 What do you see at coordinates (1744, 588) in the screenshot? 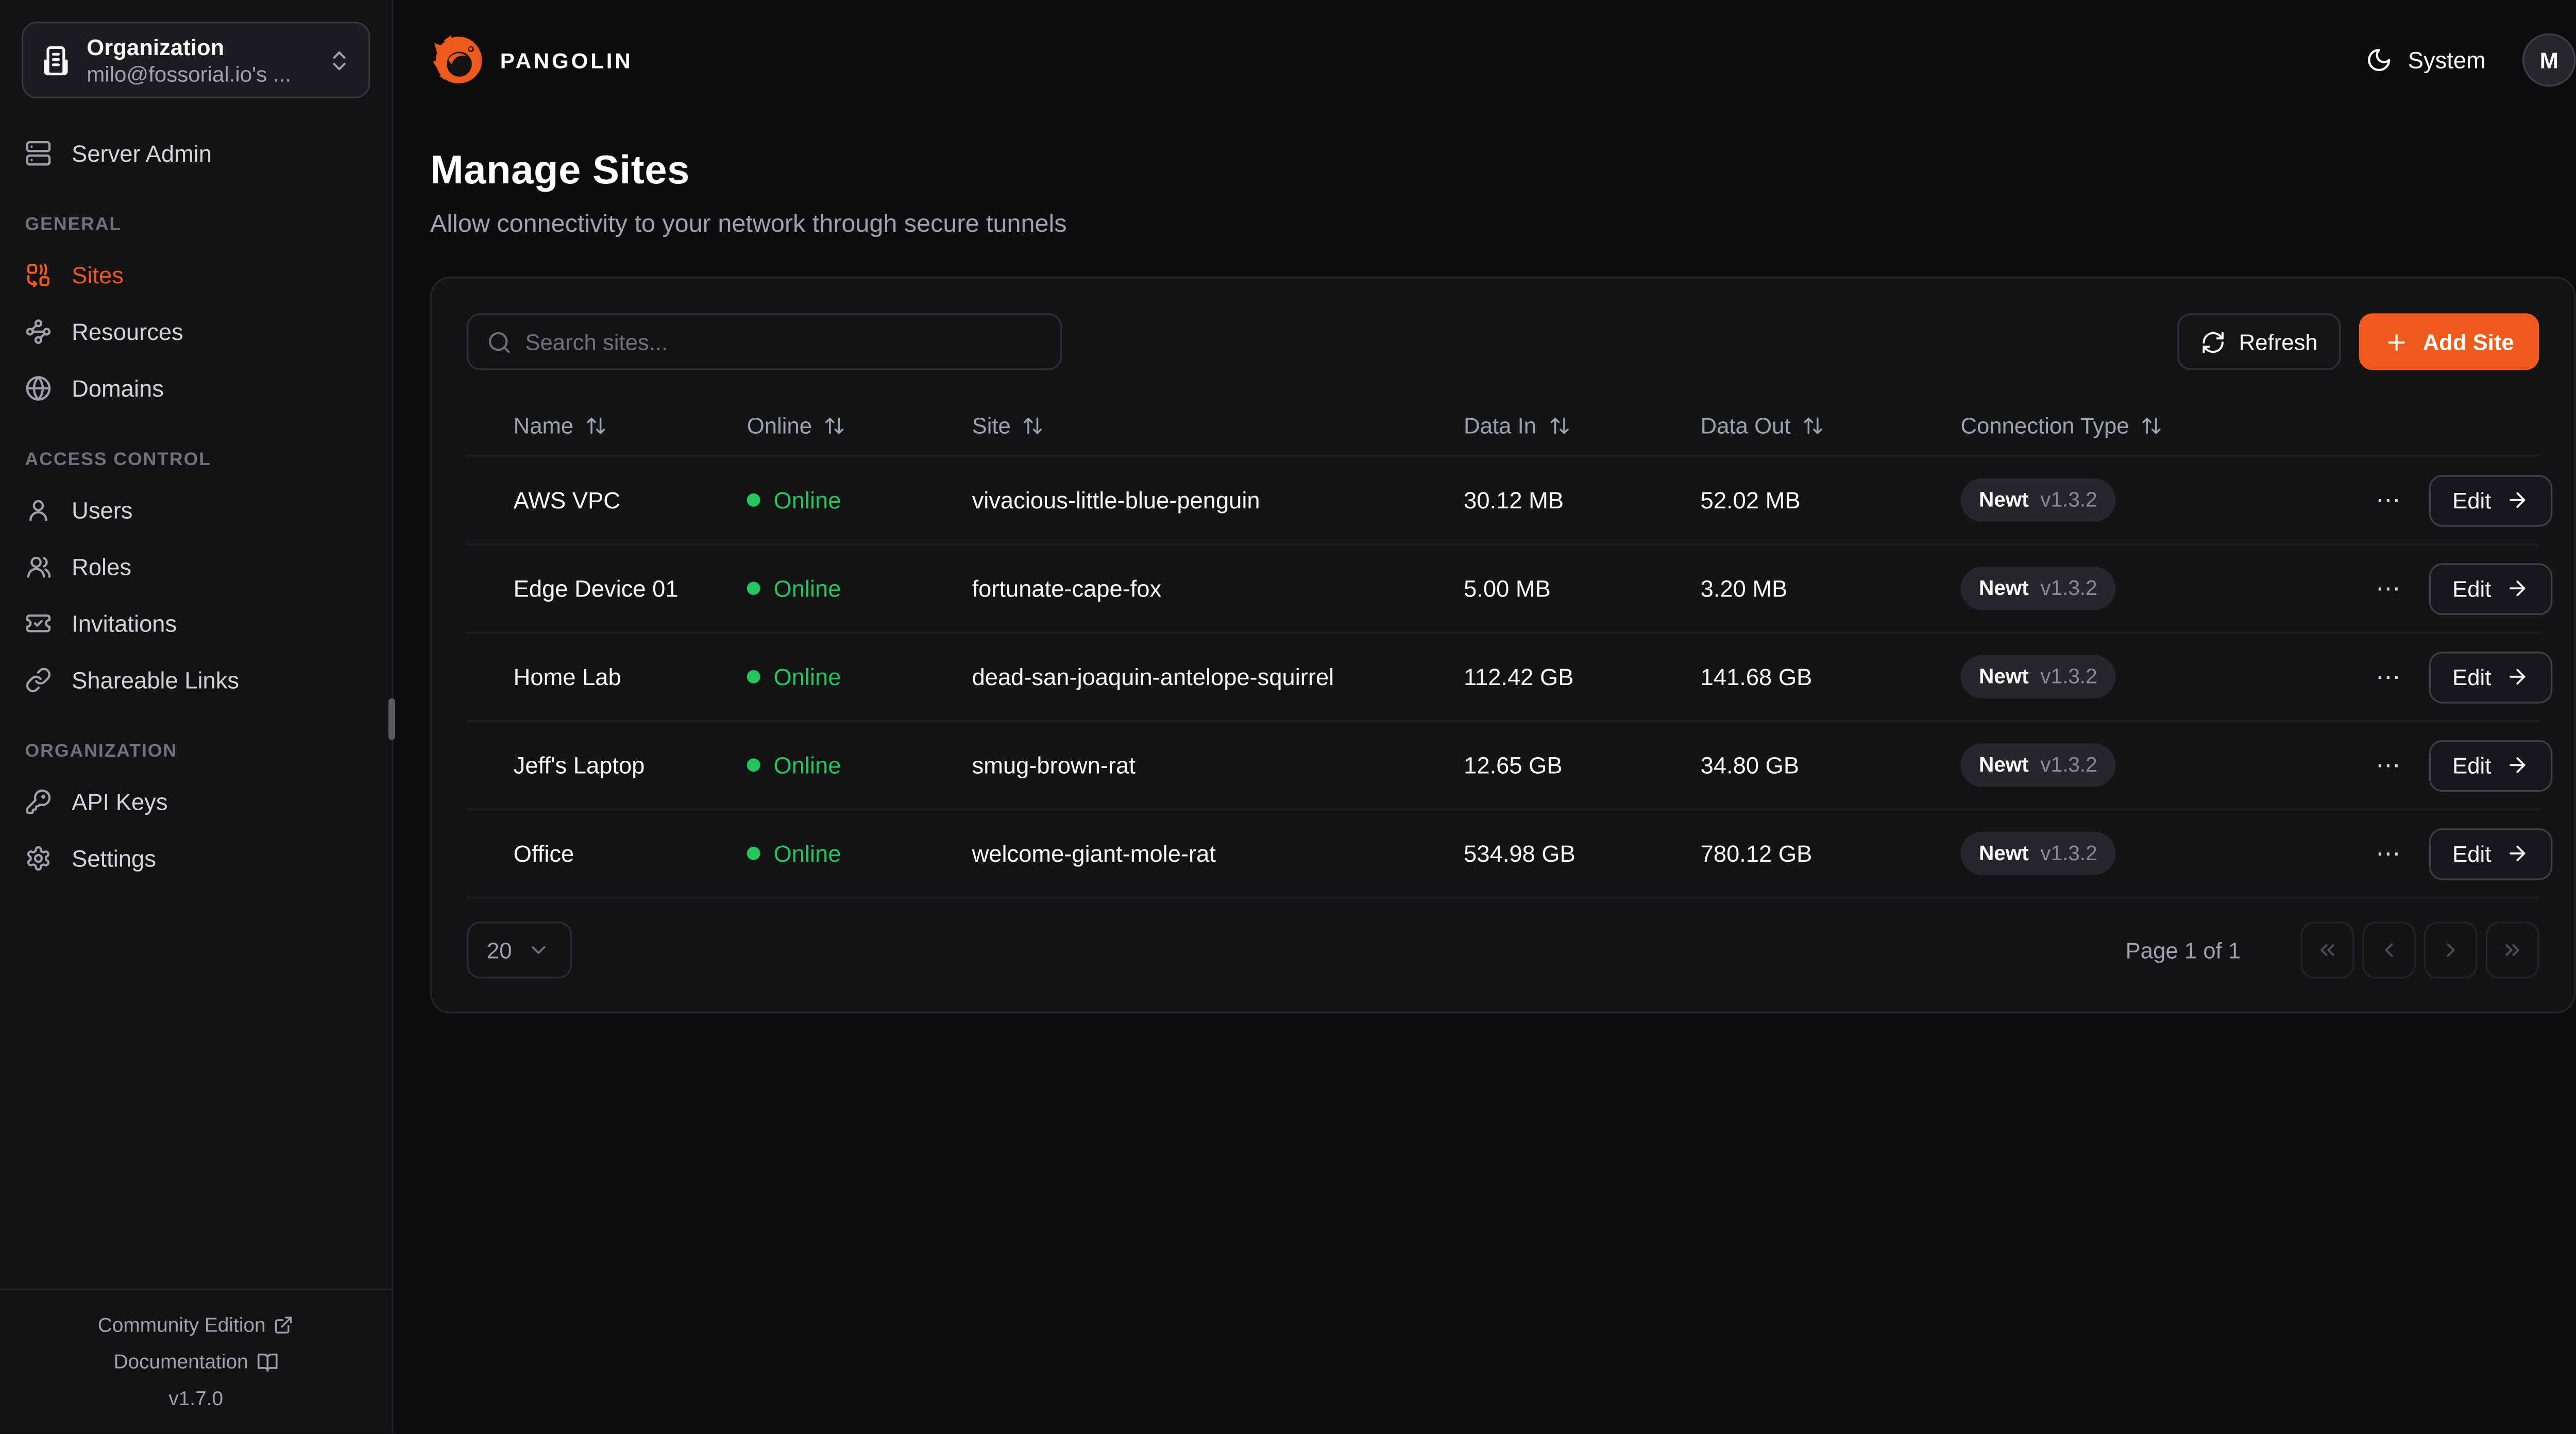
I see `data-out-cell: 3.20 MB` at bounding box center [1744, 588].